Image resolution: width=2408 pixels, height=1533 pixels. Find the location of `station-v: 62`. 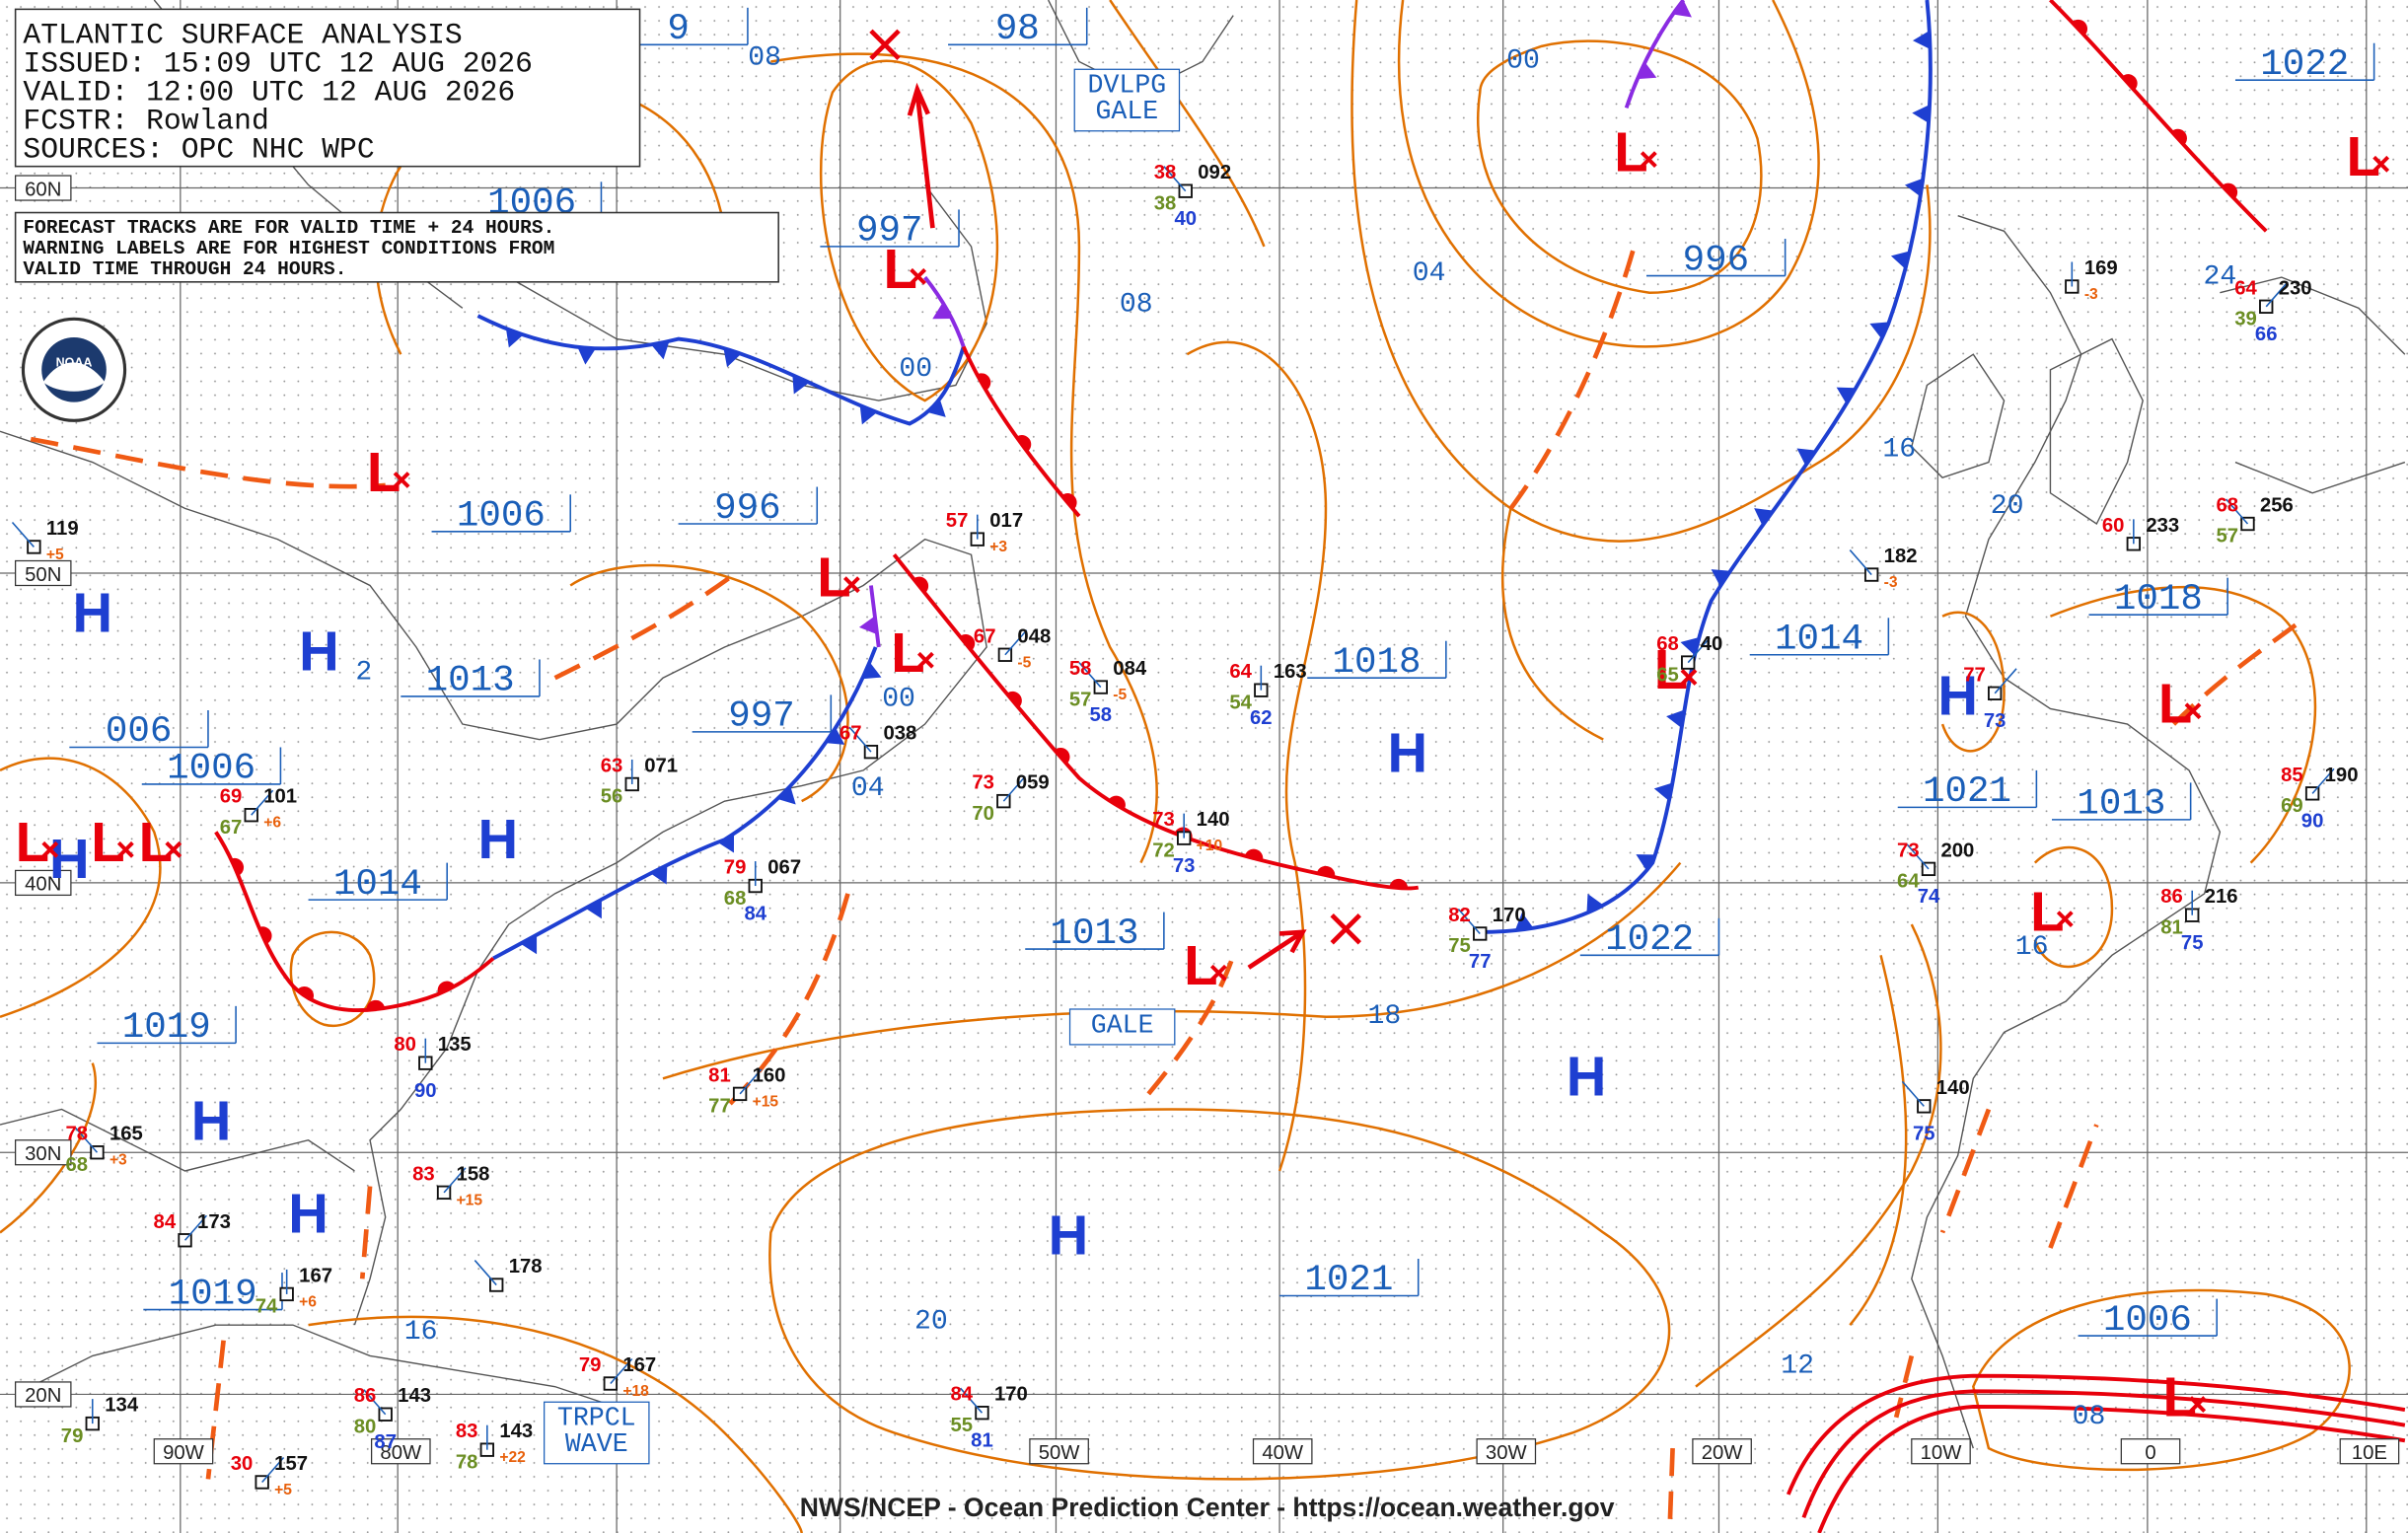

station-v: 62 is located at coordinates (1261, 718).